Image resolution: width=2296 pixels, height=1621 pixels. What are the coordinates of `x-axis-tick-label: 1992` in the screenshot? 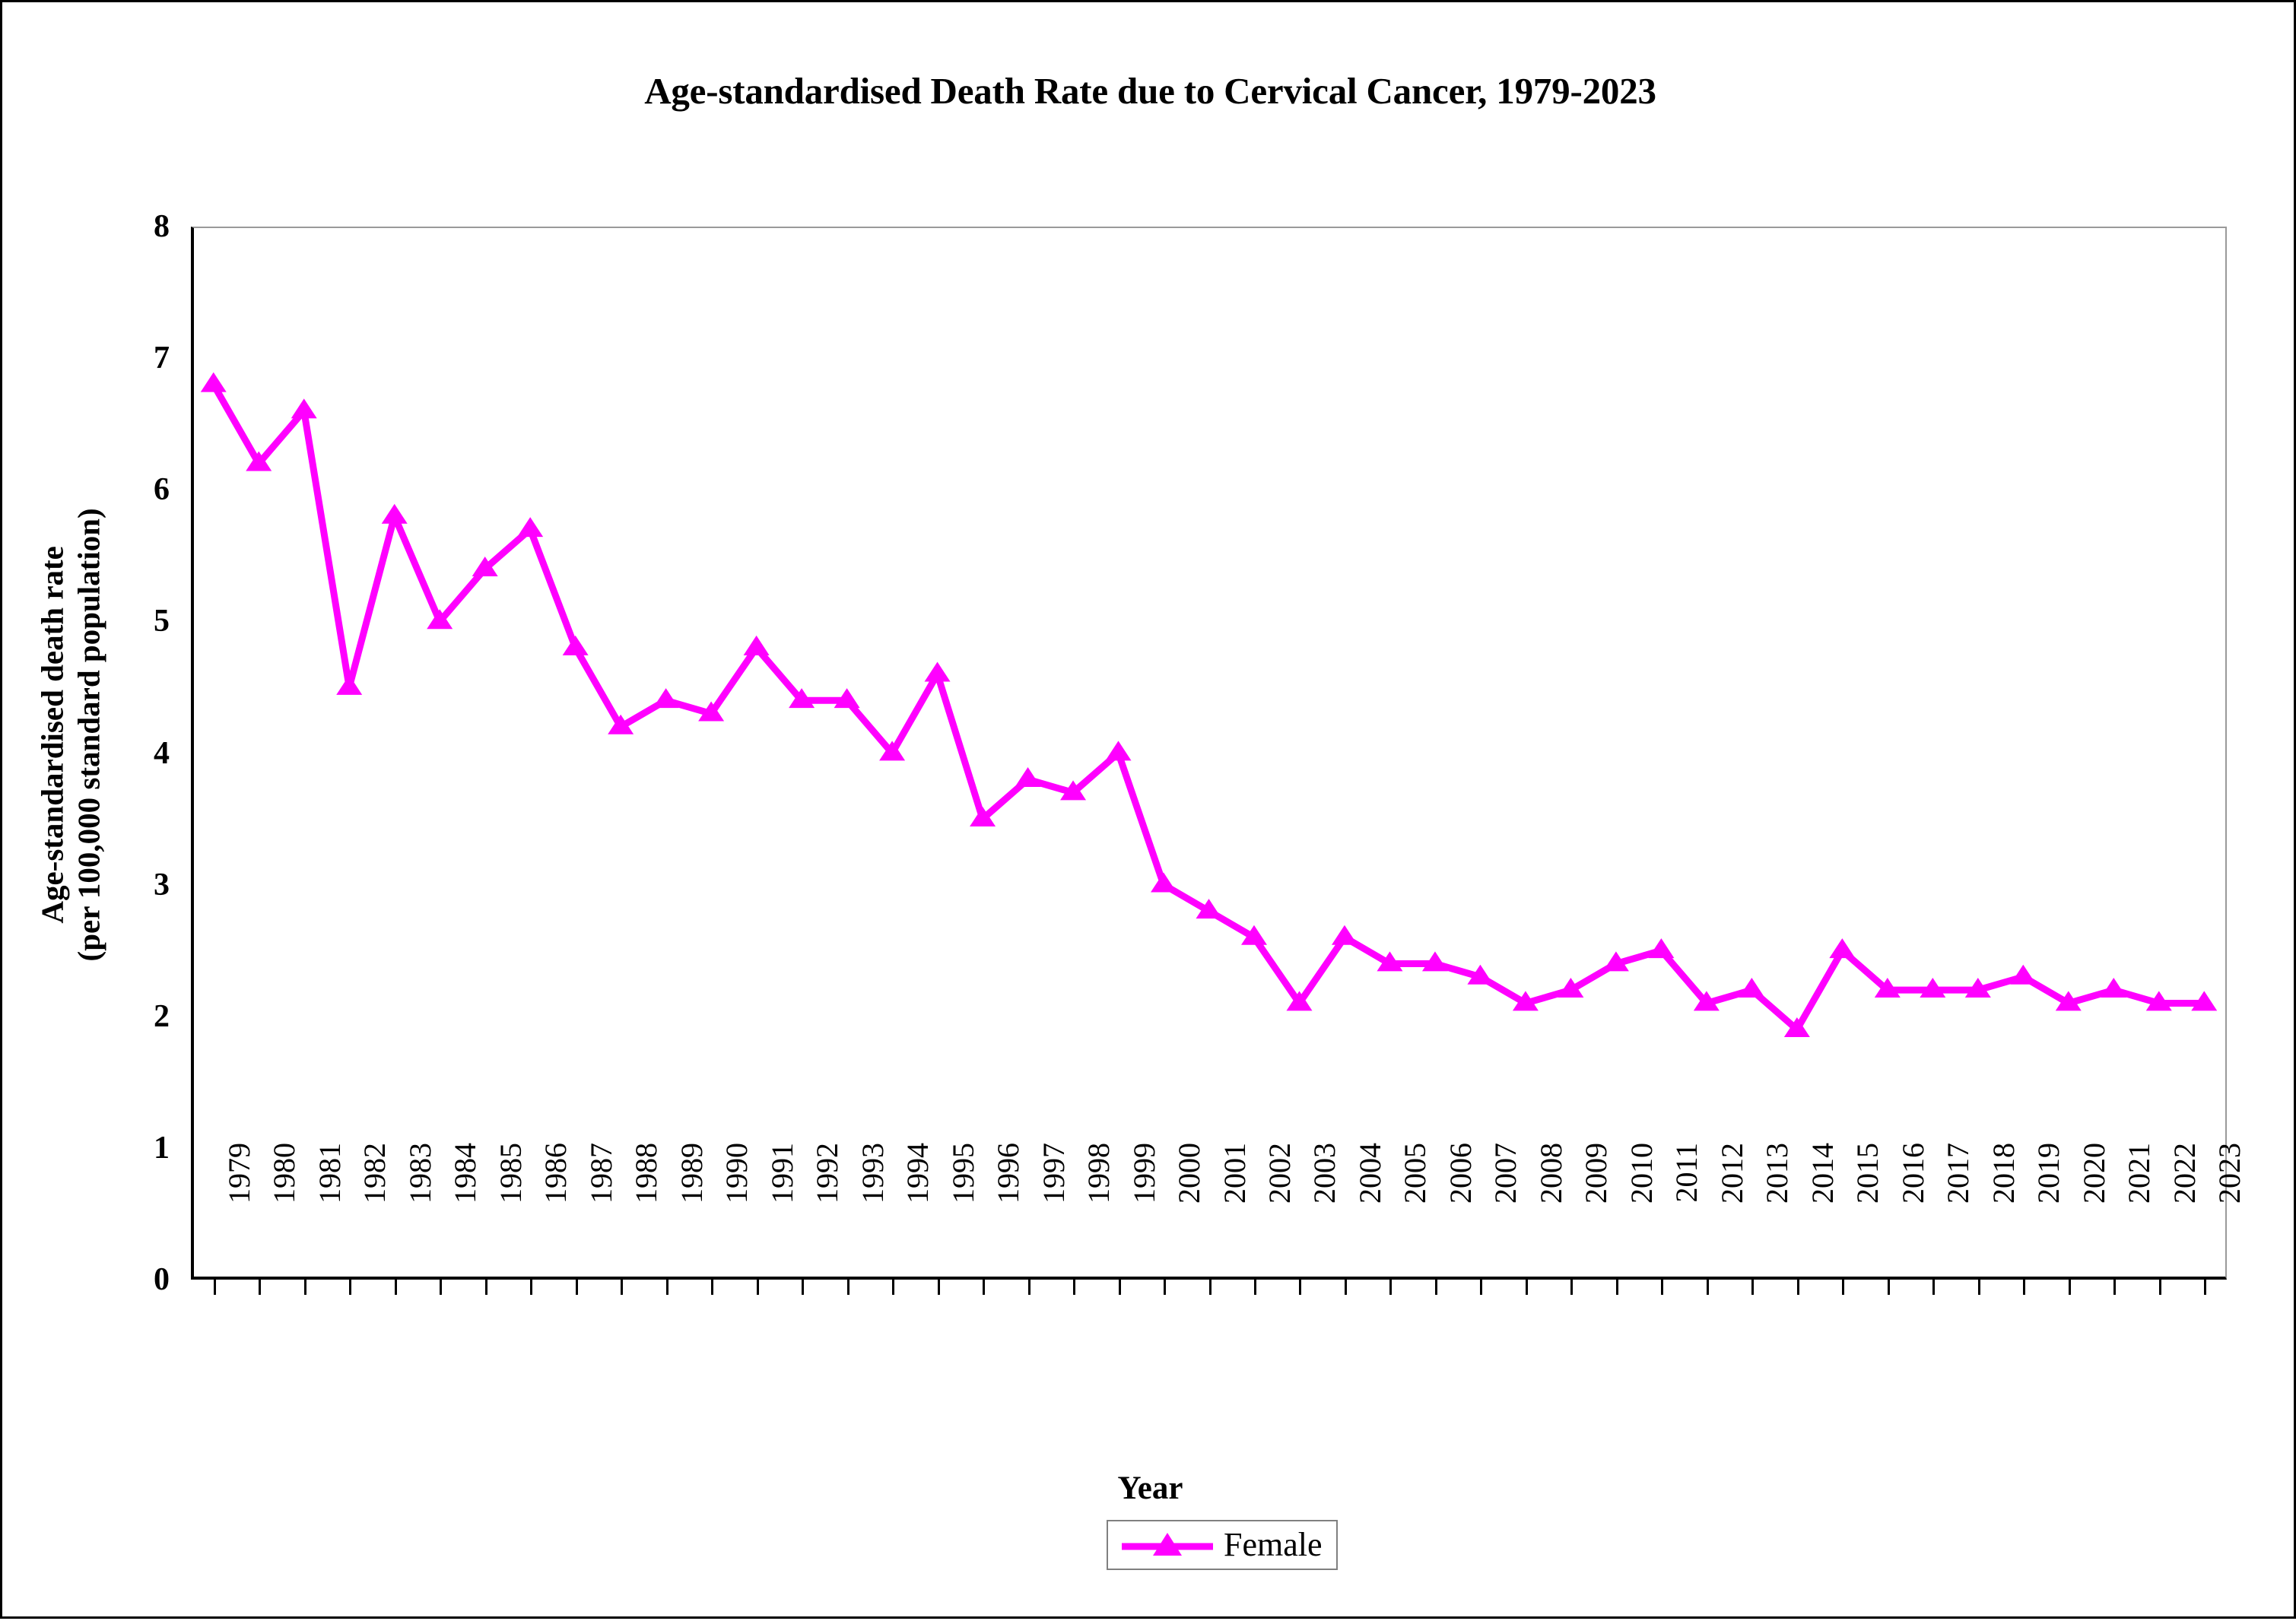 It's located at (827, 1173).